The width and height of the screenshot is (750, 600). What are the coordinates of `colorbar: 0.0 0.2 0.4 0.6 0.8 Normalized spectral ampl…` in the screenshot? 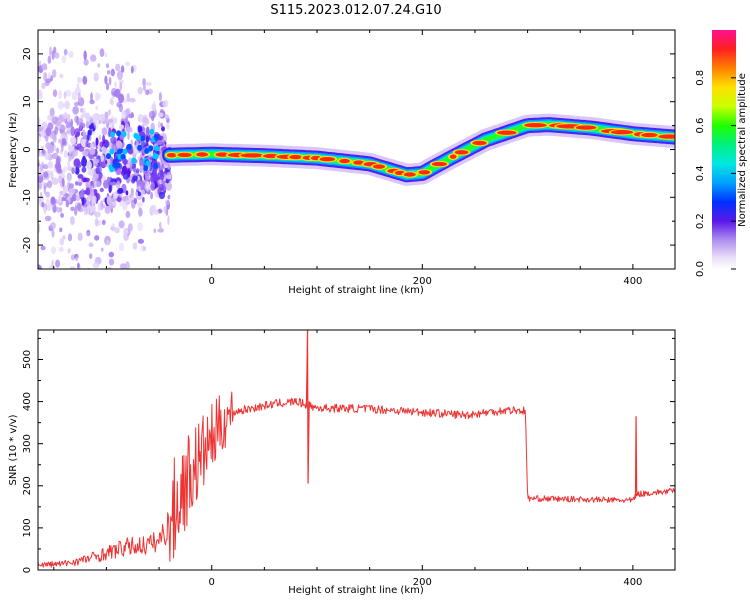 It's located at (721, 153).